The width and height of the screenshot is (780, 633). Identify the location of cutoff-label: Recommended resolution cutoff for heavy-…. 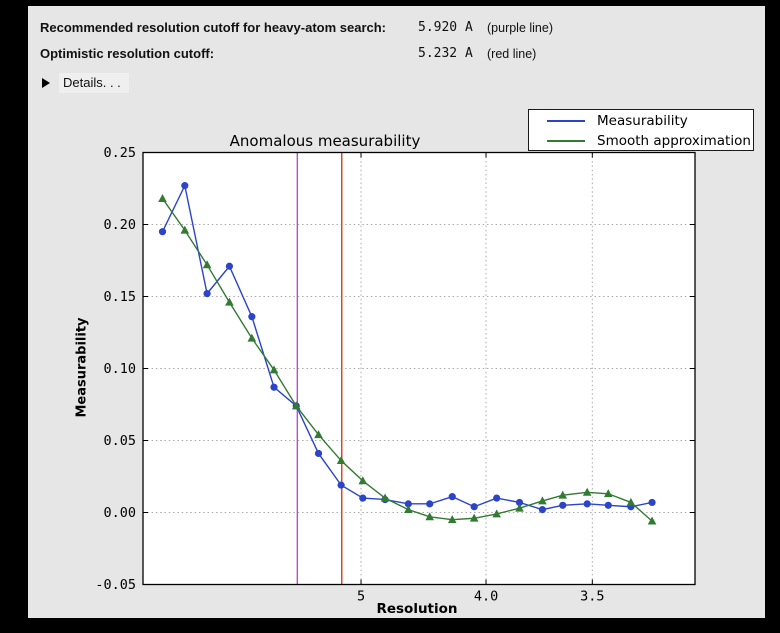
(213, 27).